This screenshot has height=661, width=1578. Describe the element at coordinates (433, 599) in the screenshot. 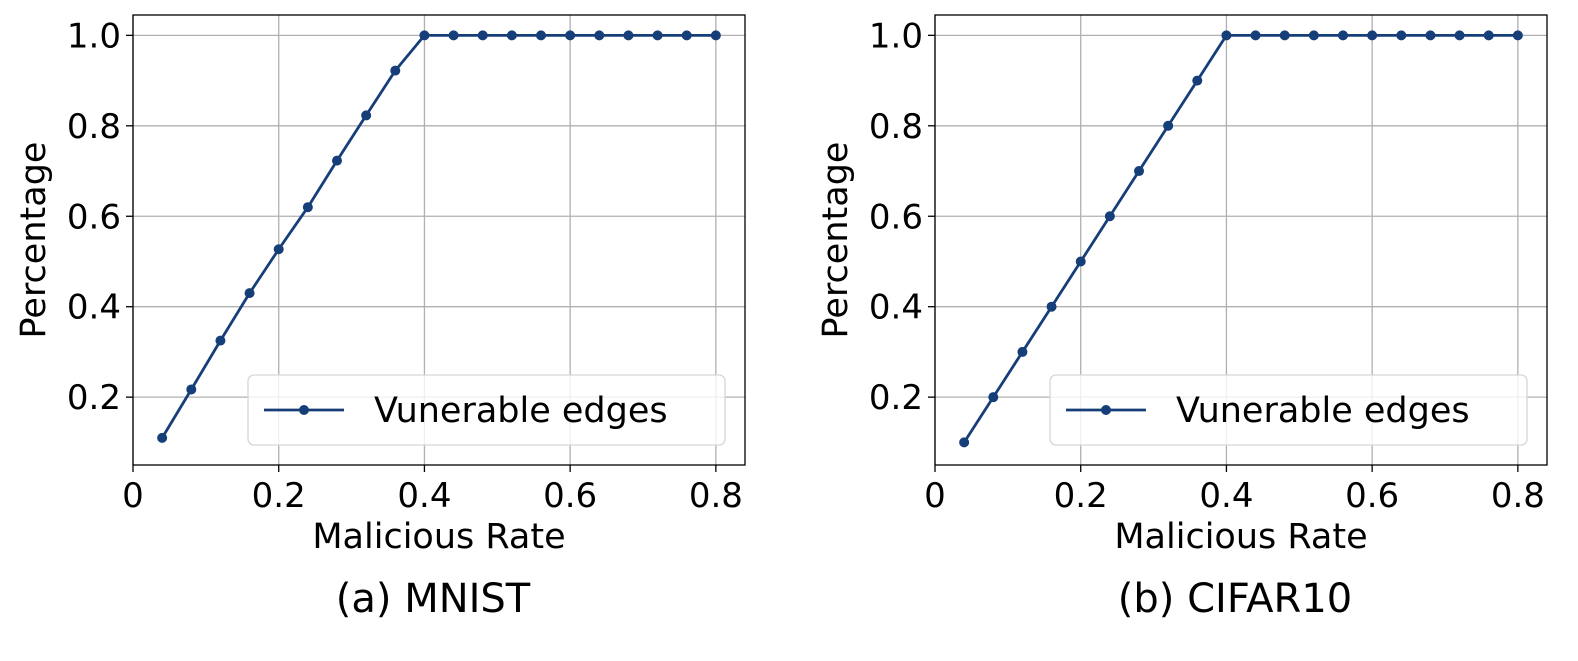

I see `panel-a-caption: (a) MNIST` at that location.